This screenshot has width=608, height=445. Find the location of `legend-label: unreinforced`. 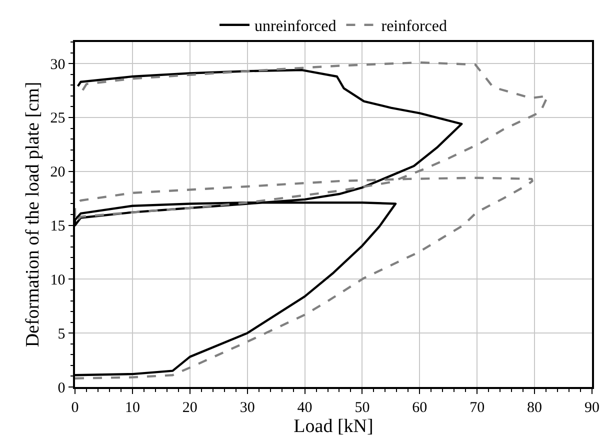

legend-label: unreinforced is located at coordinates (295, 27).